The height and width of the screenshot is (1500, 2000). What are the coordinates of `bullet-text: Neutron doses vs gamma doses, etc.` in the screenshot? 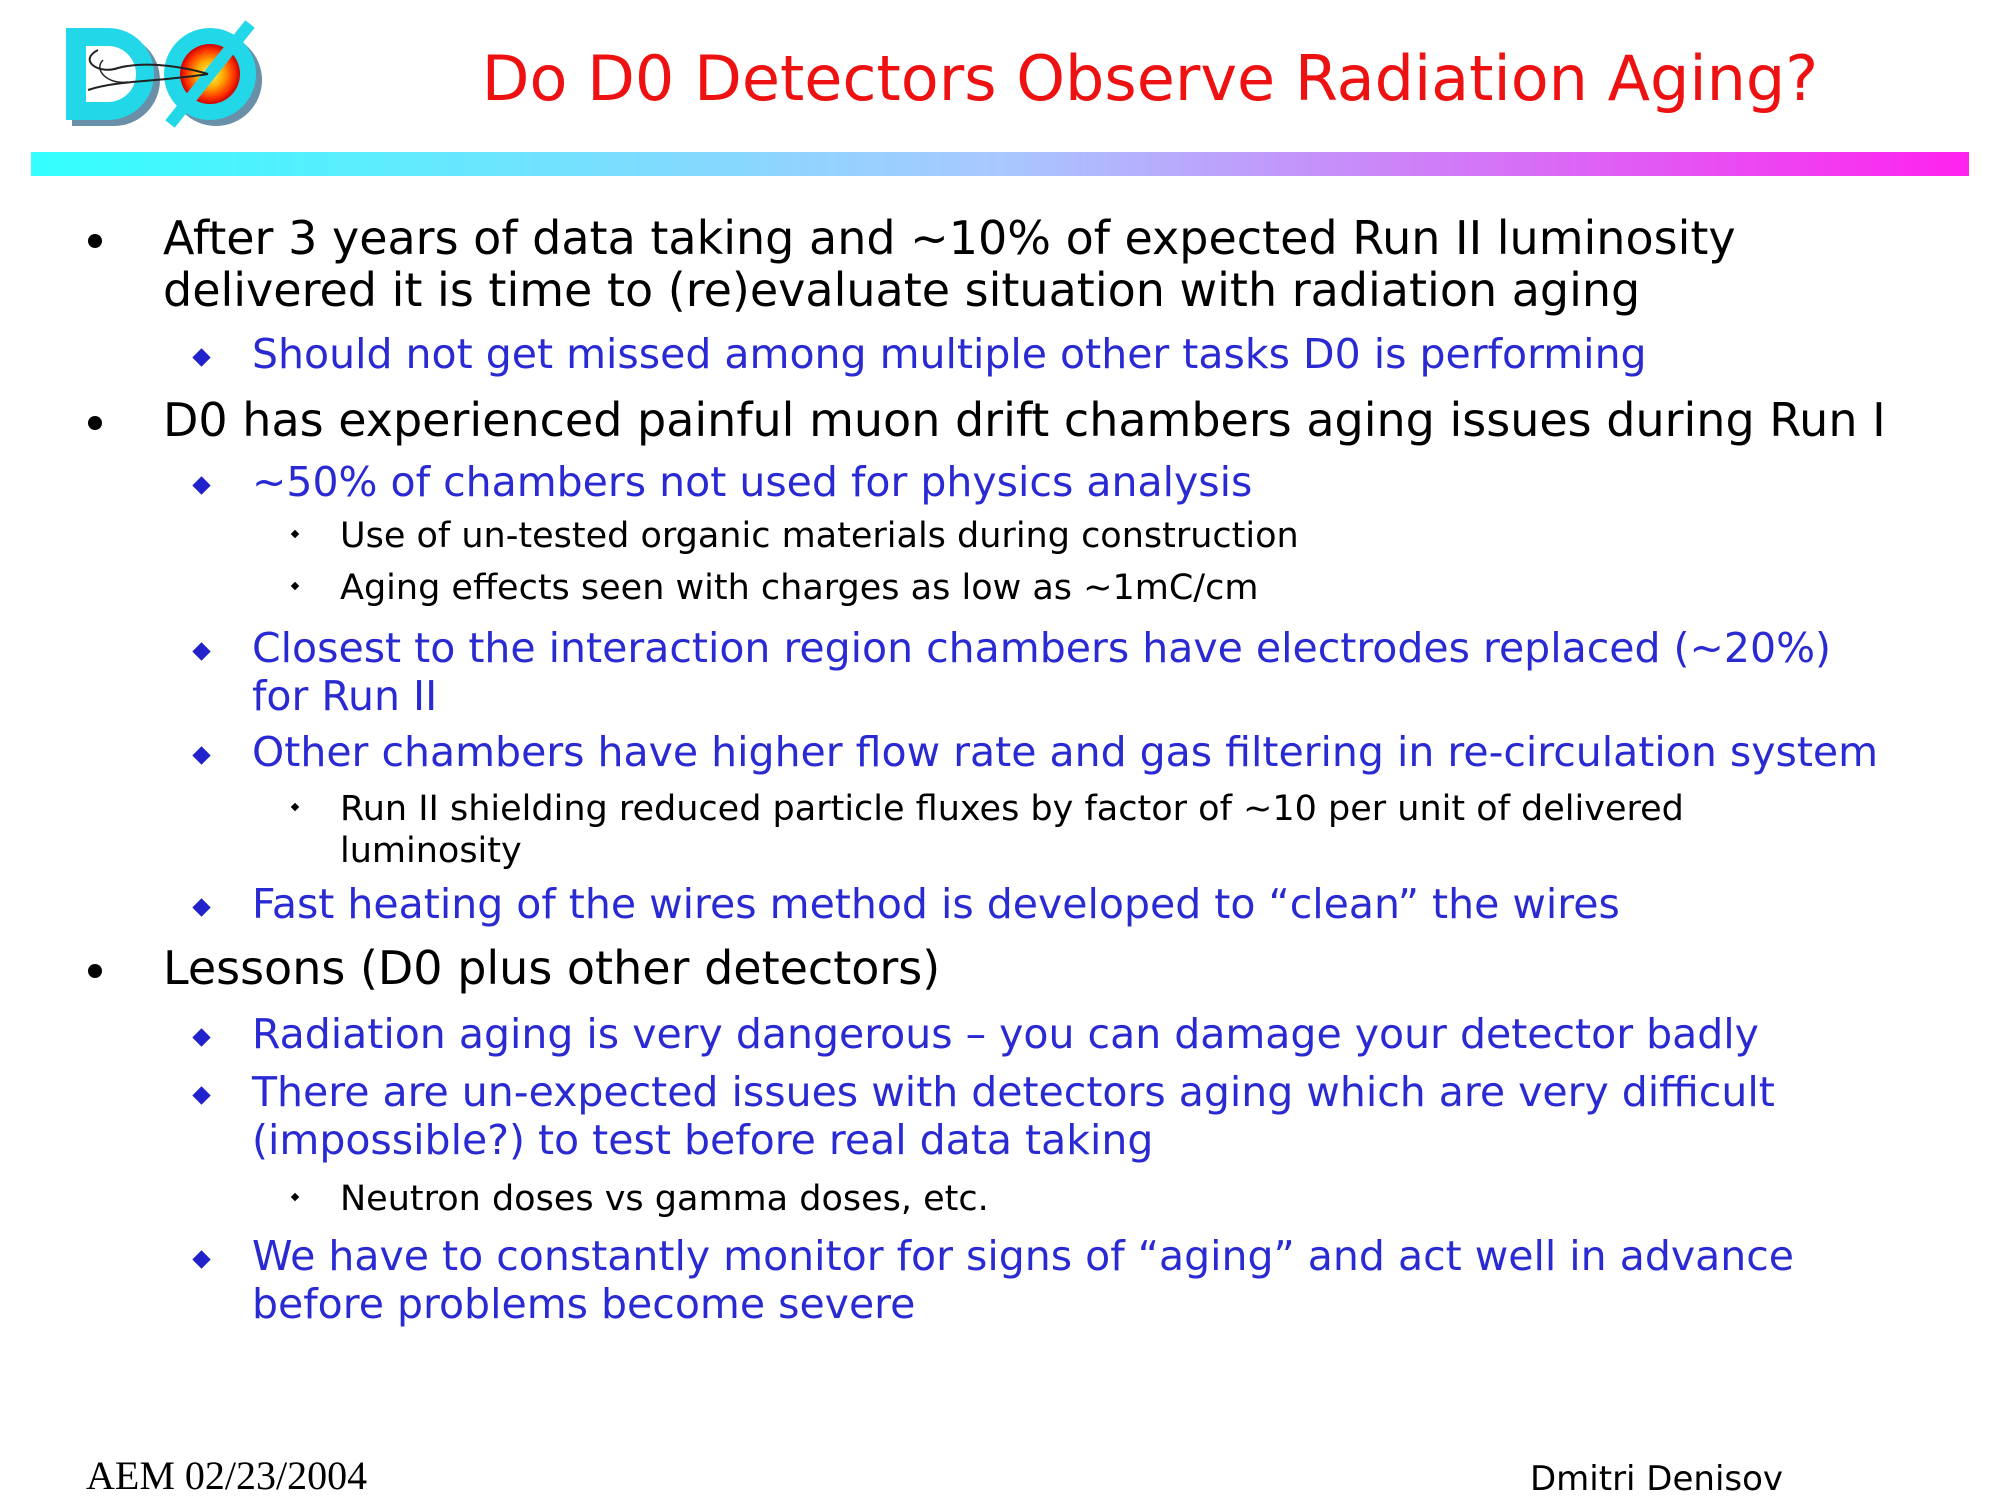 It's located at (664, 1199).